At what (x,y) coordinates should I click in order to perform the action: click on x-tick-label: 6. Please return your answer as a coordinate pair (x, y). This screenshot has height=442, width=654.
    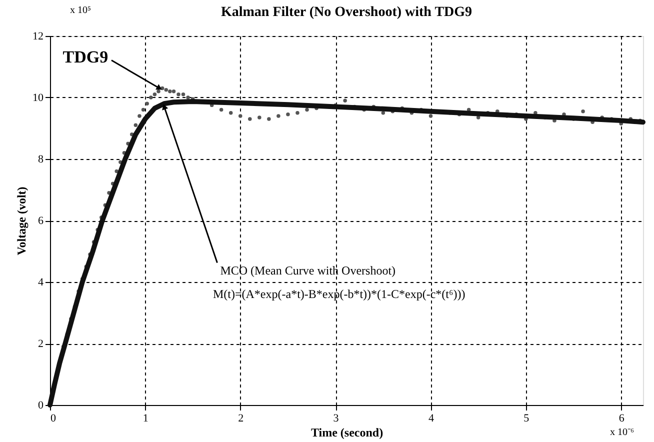
    Looking at the image, I should click on (621, 418).